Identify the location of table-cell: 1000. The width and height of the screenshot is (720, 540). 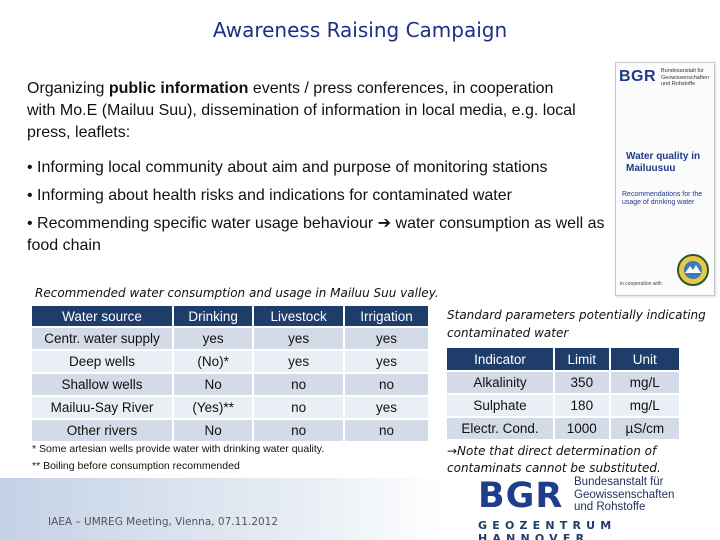
(582, 428).